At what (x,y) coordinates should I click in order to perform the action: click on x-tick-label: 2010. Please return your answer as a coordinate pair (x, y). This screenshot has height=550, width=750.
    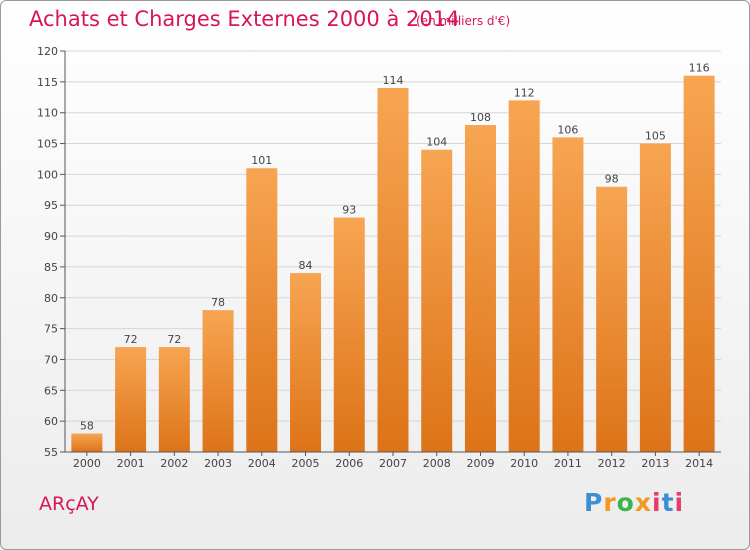
    Looking at the image, I should click on (524, 463).